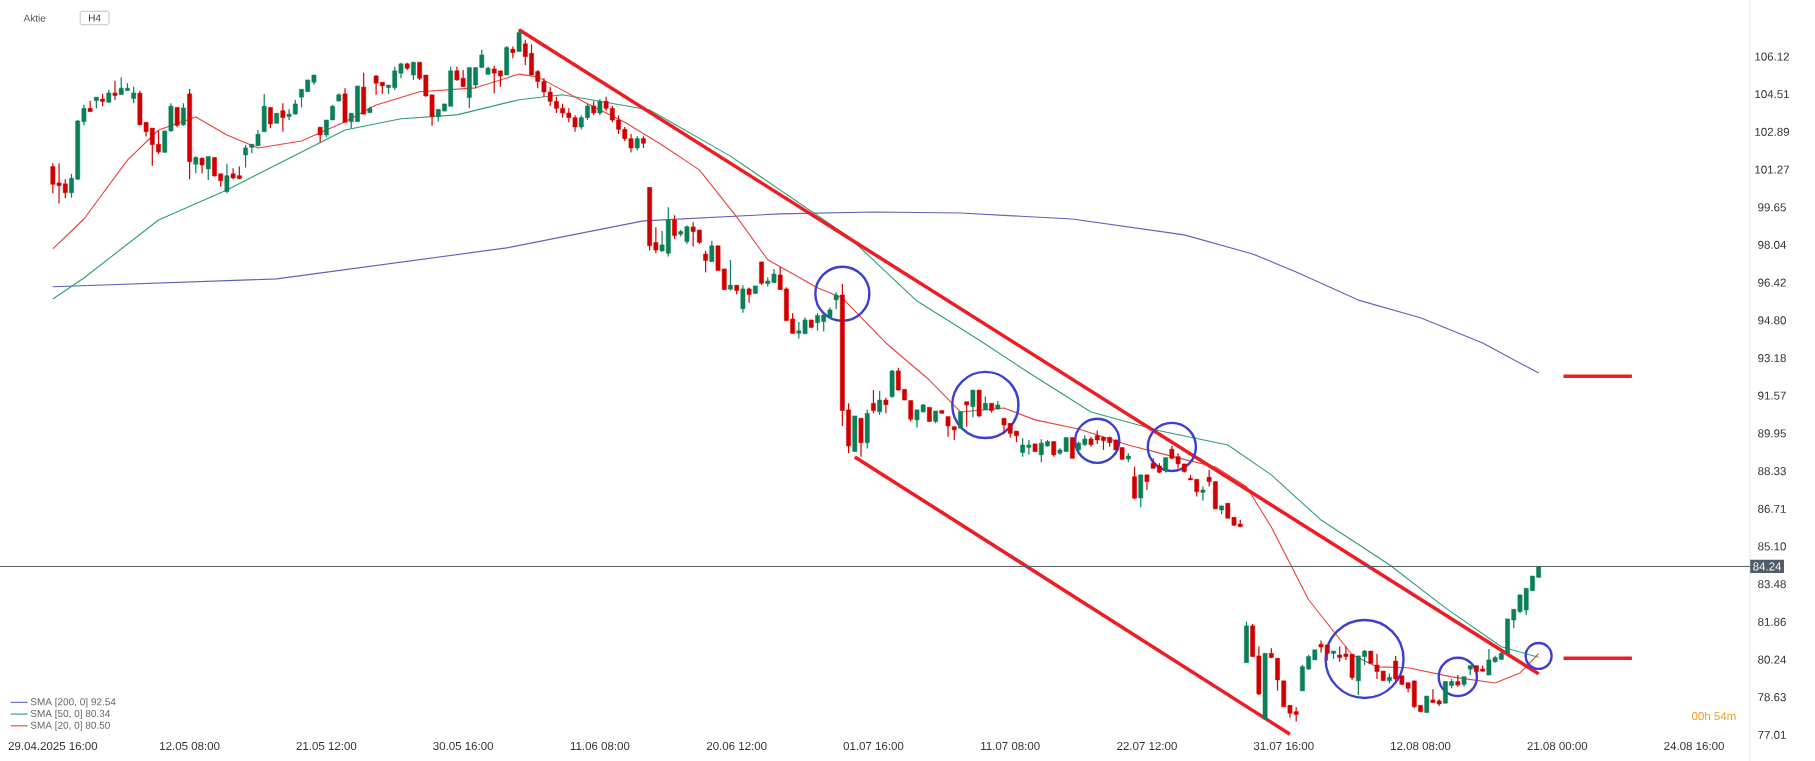  What do you see at coordinates (600, 746) in the screenshot?
I see `x-tick-label: 11.06 08:00` at bounding box center [600, 746].